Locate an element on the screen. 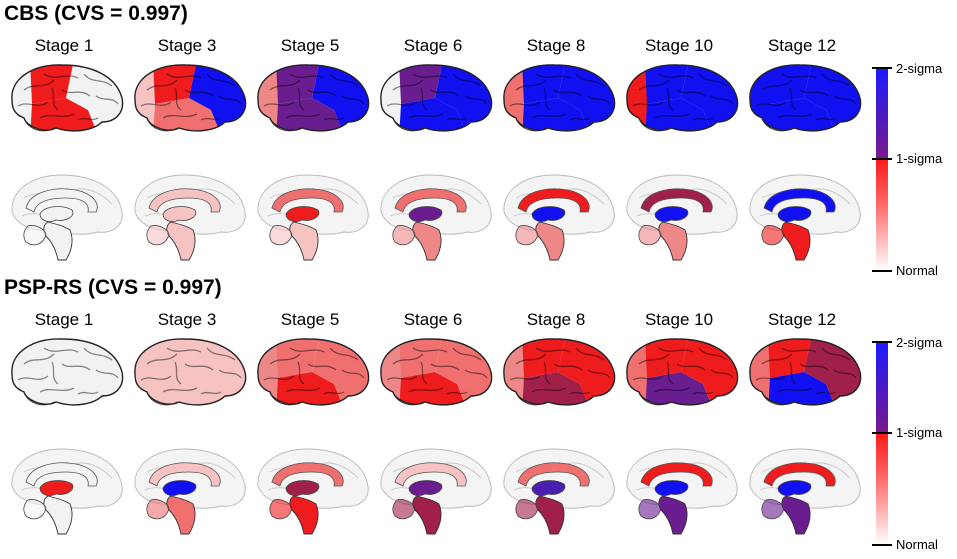  colorbar is located at coordinates (882, 443).